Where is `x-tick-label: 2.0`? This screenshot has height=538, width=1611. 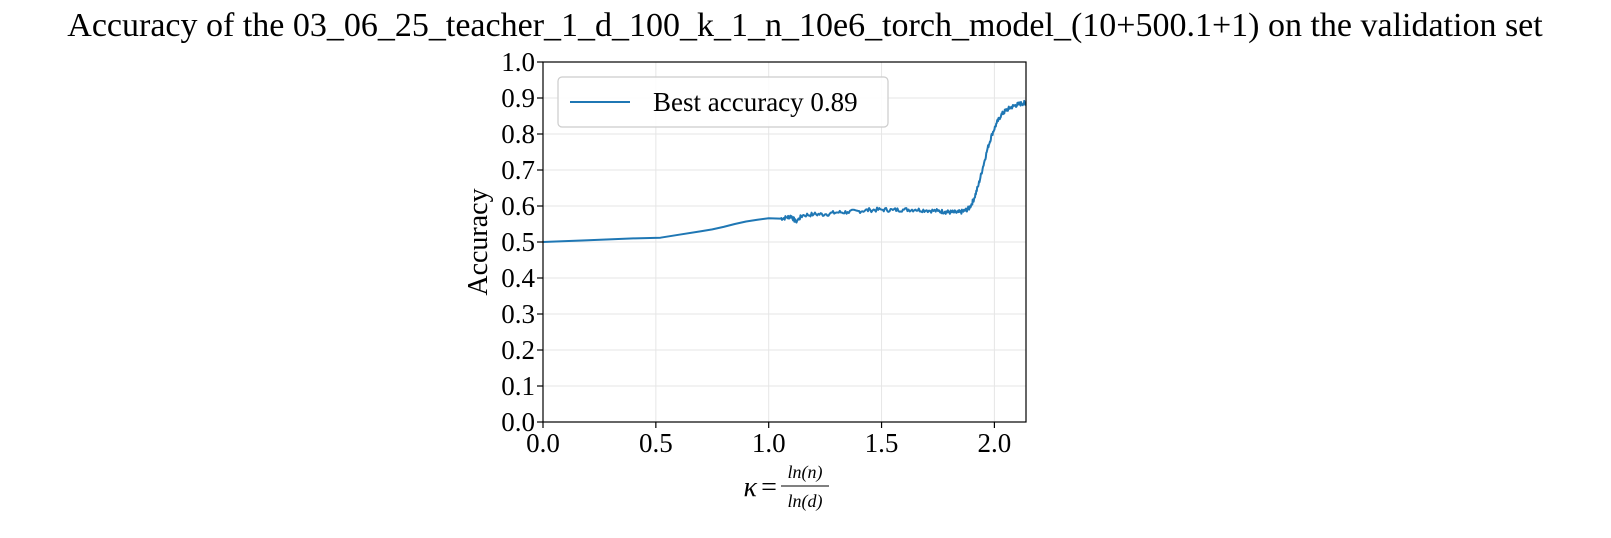
x-tick-label: 2.0 is located at coordinates (995, 443).